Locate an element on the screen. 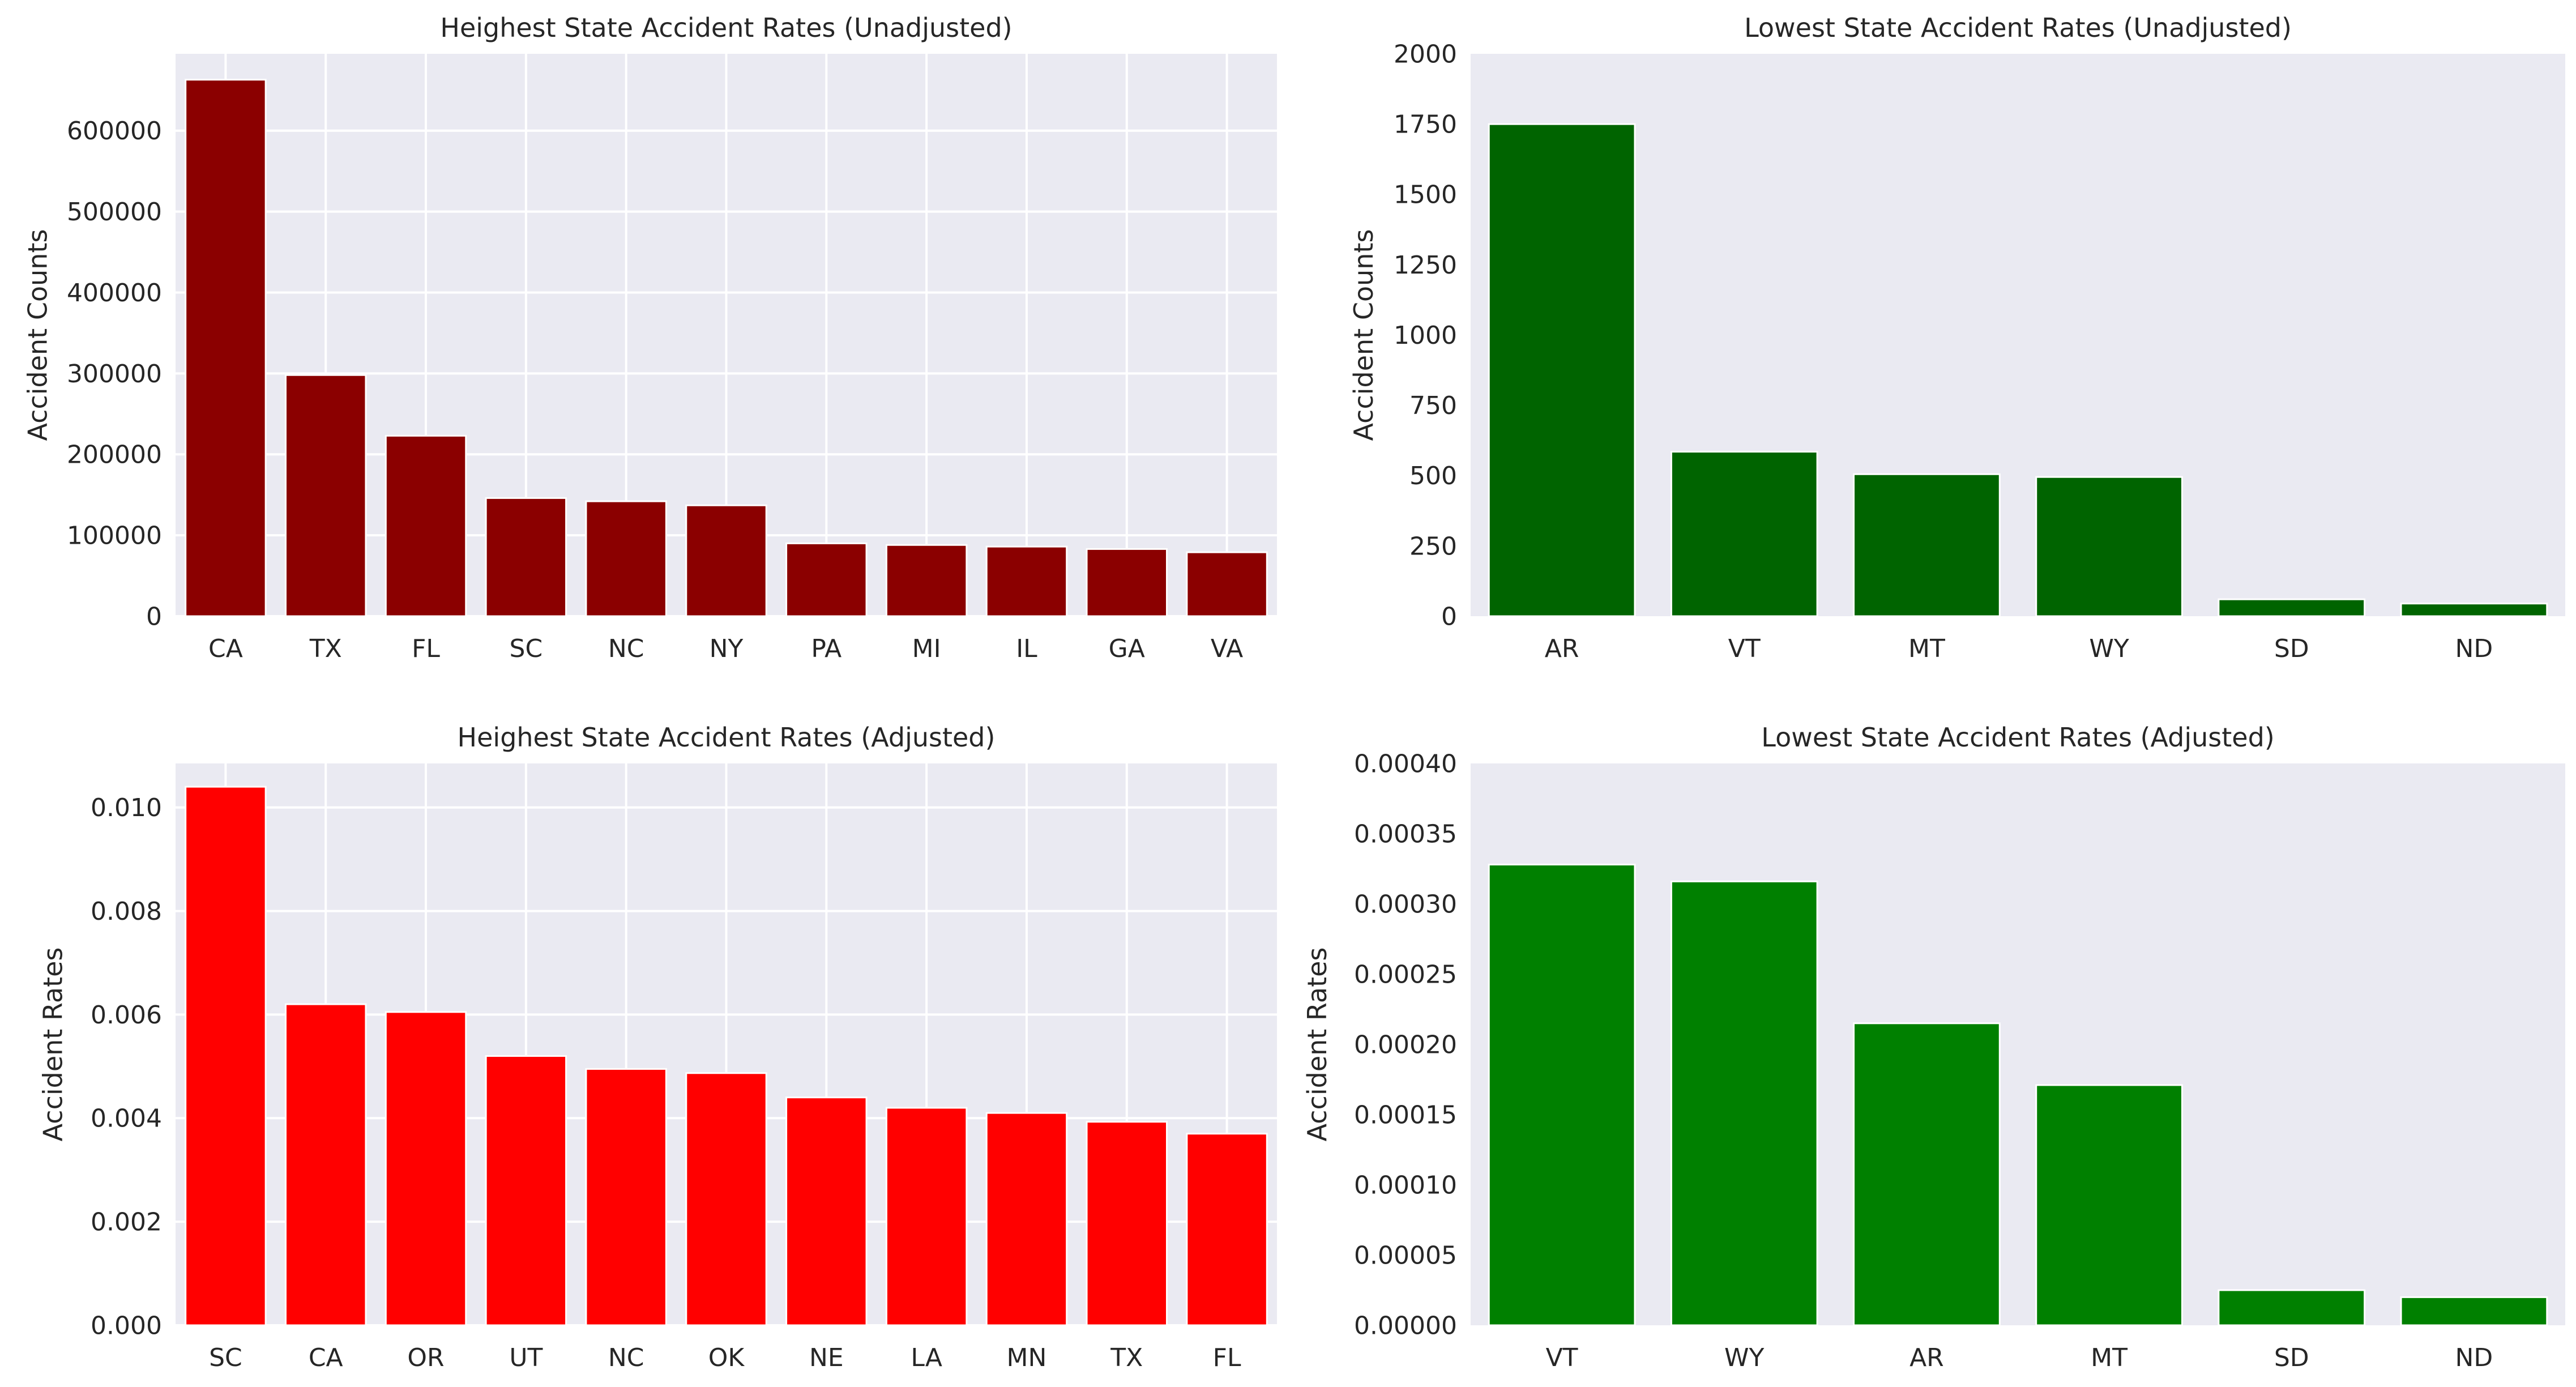  x-tick-label: MT is located at coordinates (2109, 1357).